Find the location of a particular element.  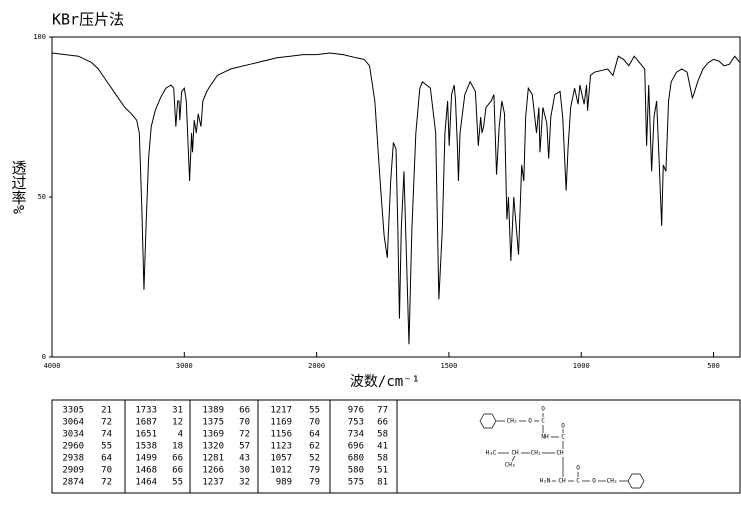

peak-wavenumber: 1375 is located at coordinates (213, 423).